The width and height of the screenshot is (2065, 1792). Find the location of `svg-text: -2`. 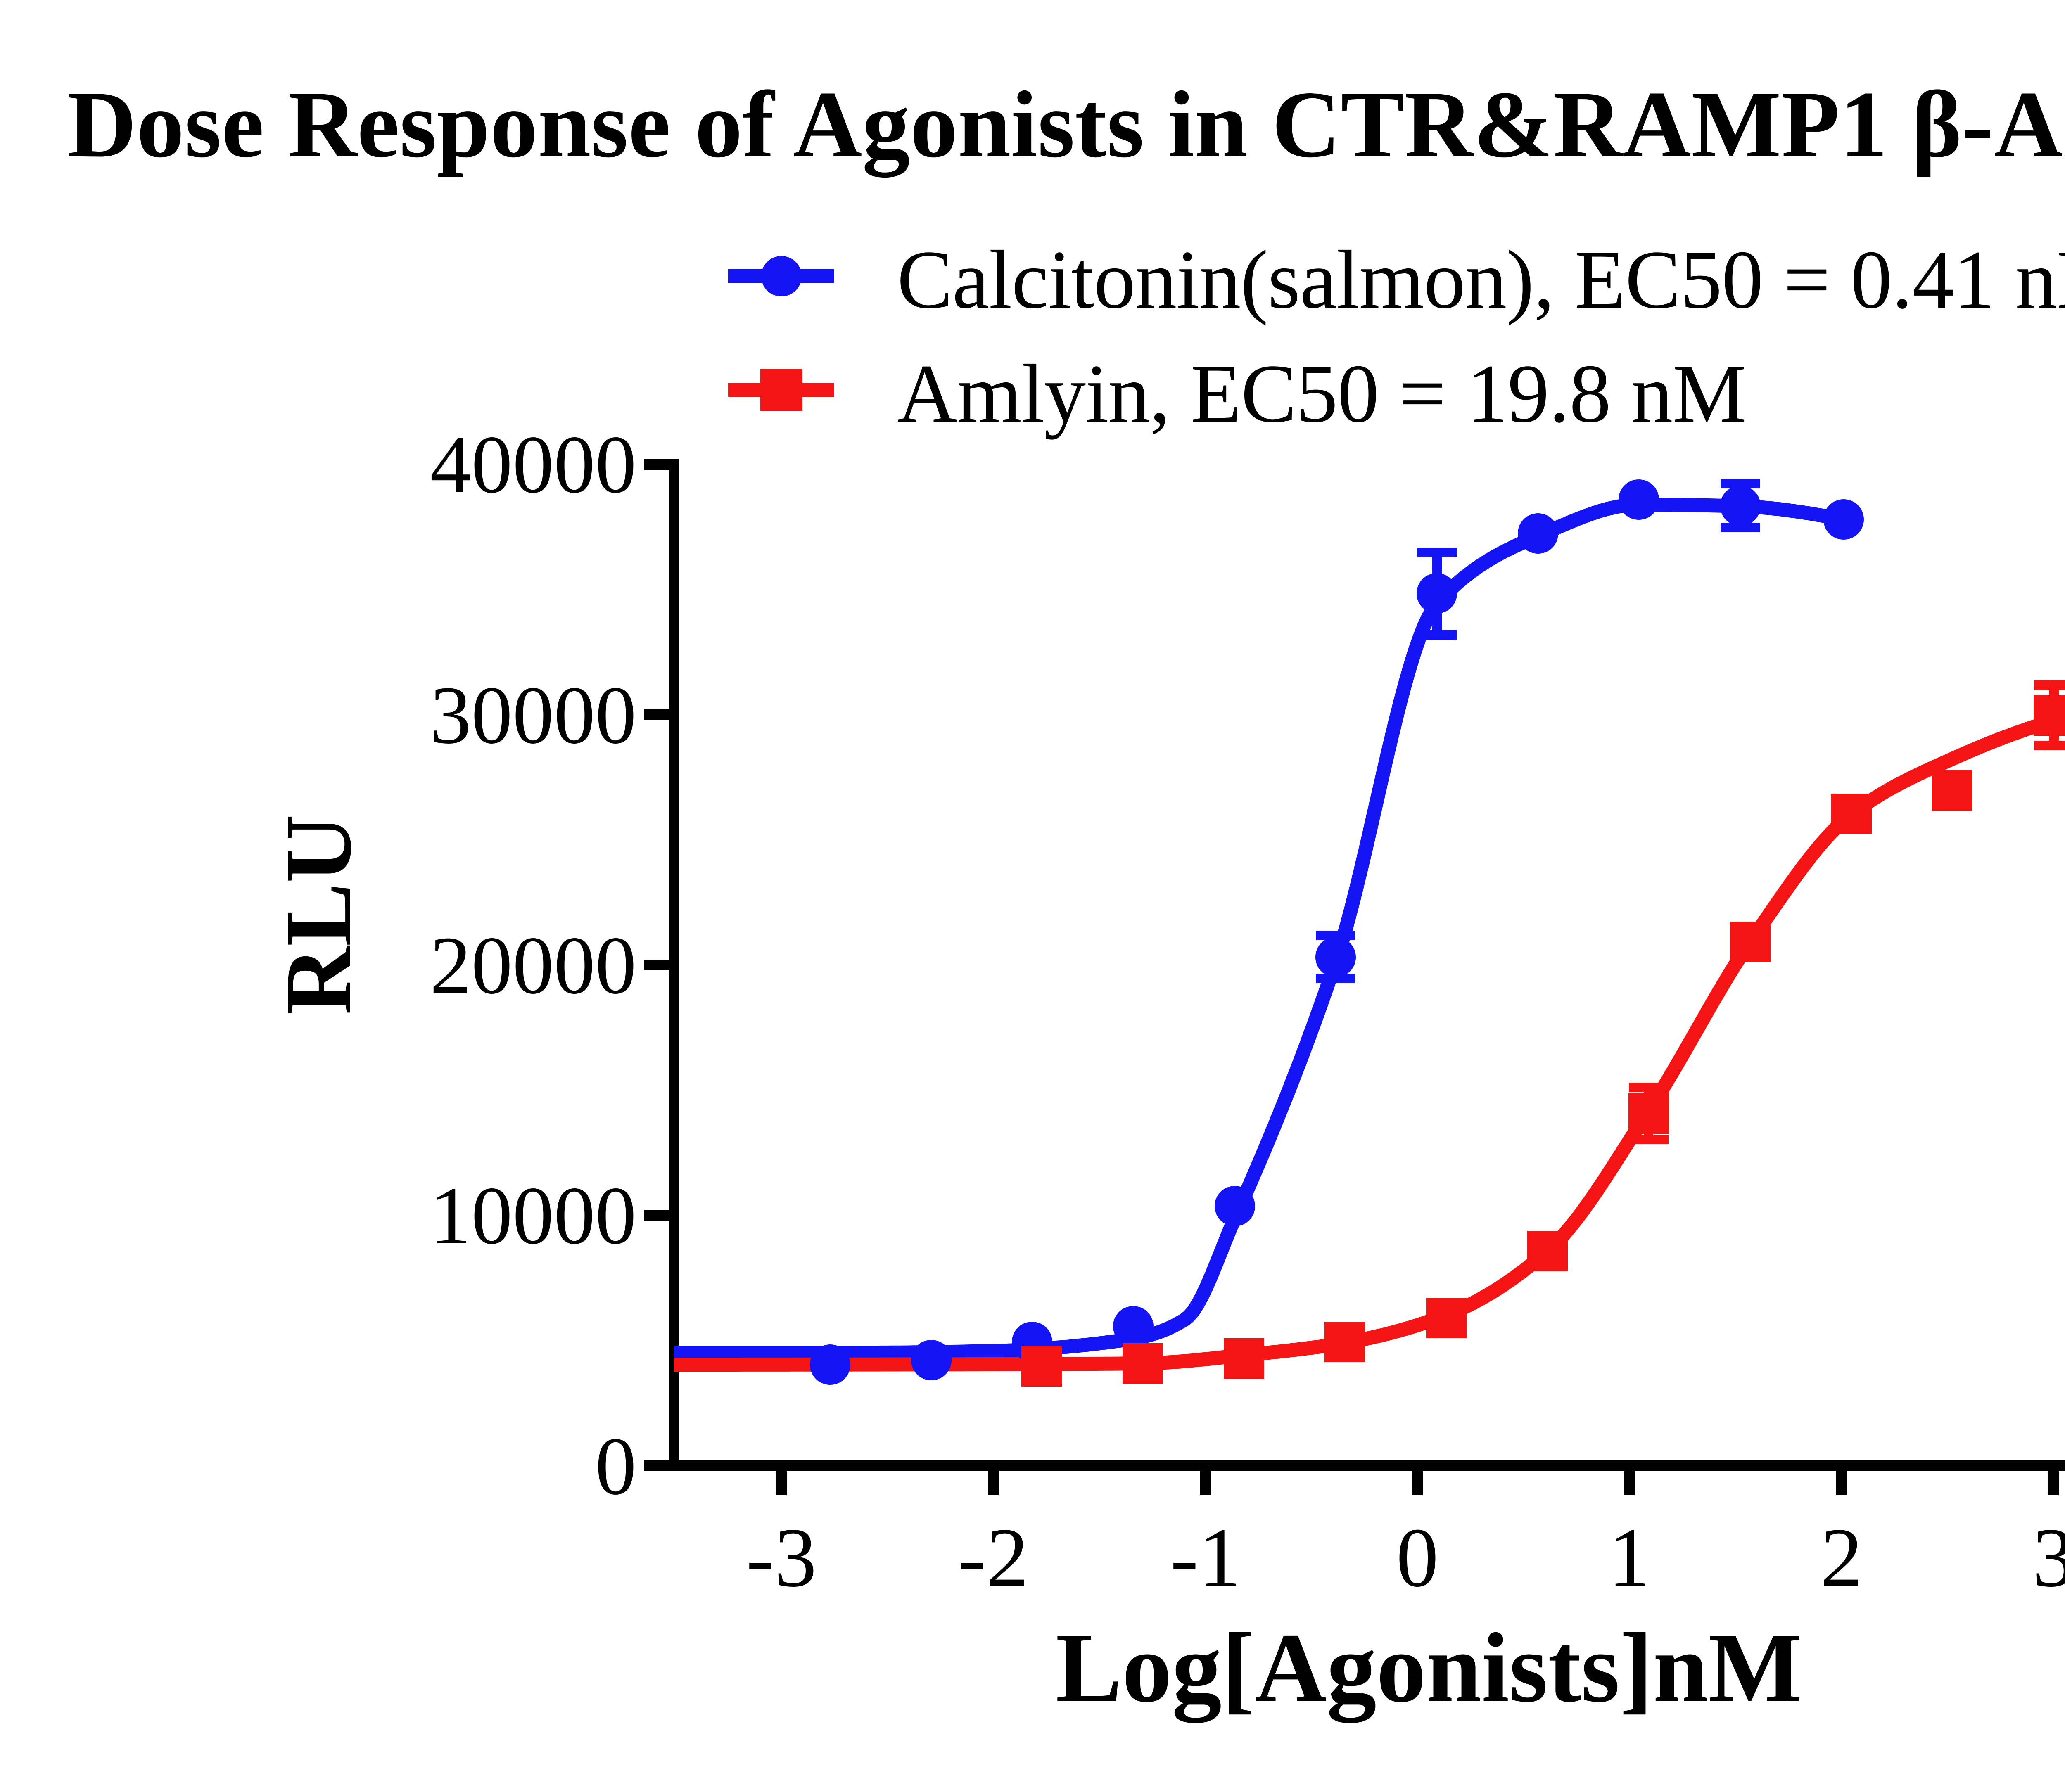

svg-text: -2 is located at coordinates (993, 1558).